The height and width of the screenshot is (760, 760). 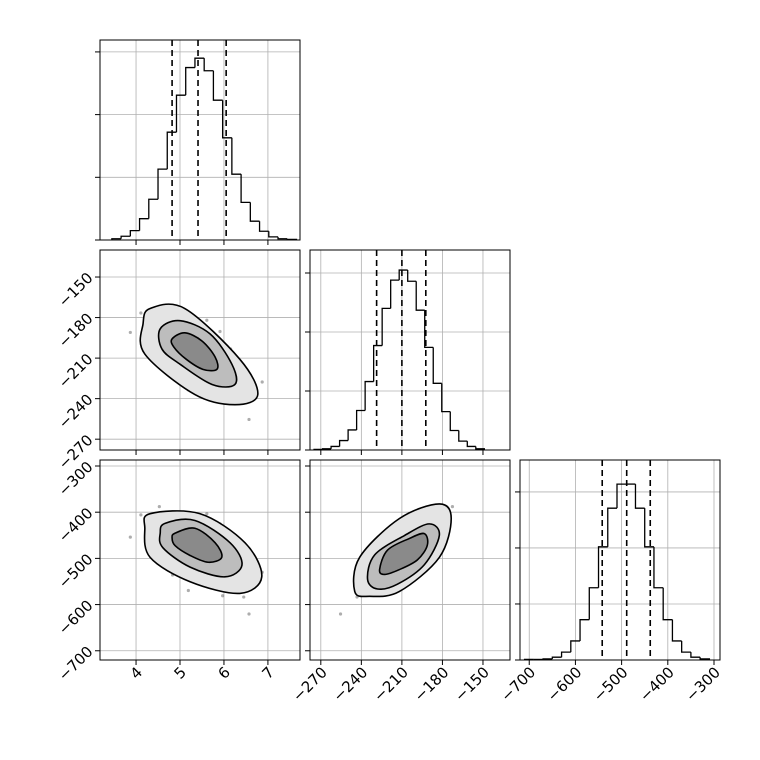 What do you see at coordinates (136, 672) in the screenshot?
I see `x-tick-label: 4` at bounding box center [136, 672].